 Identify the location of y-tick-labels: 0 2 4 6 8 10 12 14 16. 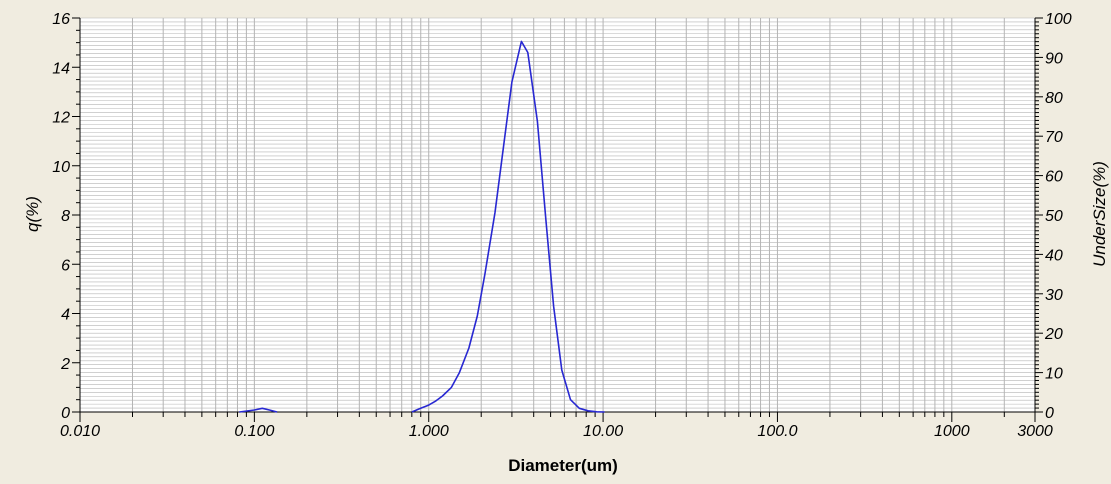
(61, 216).